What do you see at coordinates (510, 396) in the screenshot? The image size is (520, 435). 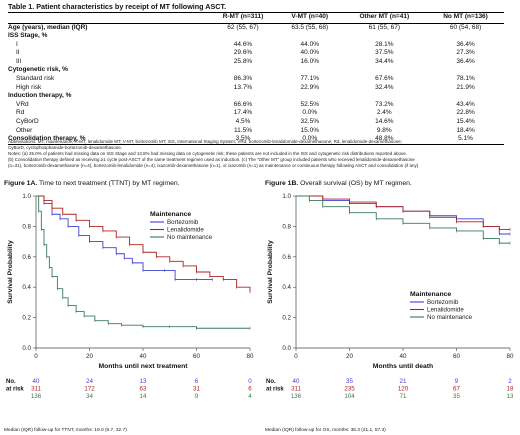 I see `risk-count: 13` at bounding box center [510, 396].